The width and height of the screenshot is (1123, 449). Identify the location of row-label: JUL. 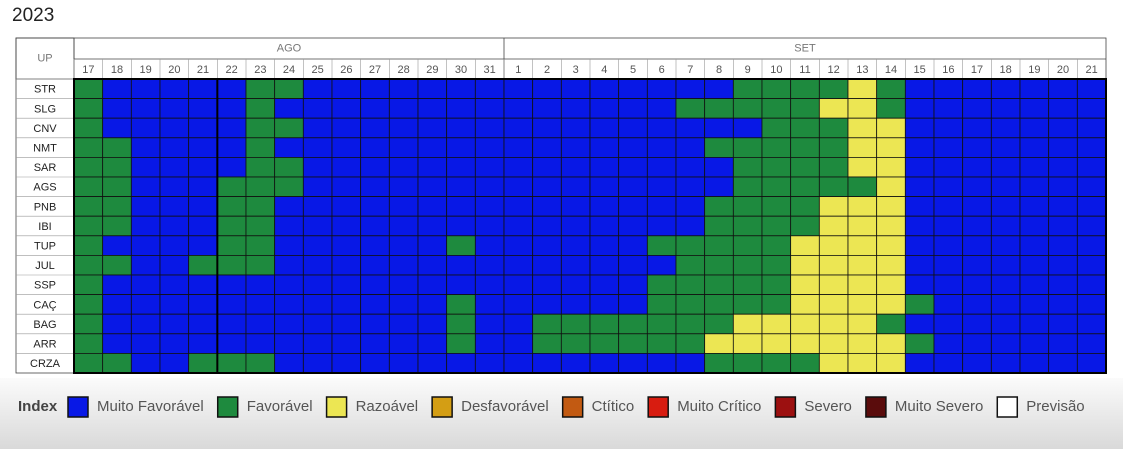
(45, 266).